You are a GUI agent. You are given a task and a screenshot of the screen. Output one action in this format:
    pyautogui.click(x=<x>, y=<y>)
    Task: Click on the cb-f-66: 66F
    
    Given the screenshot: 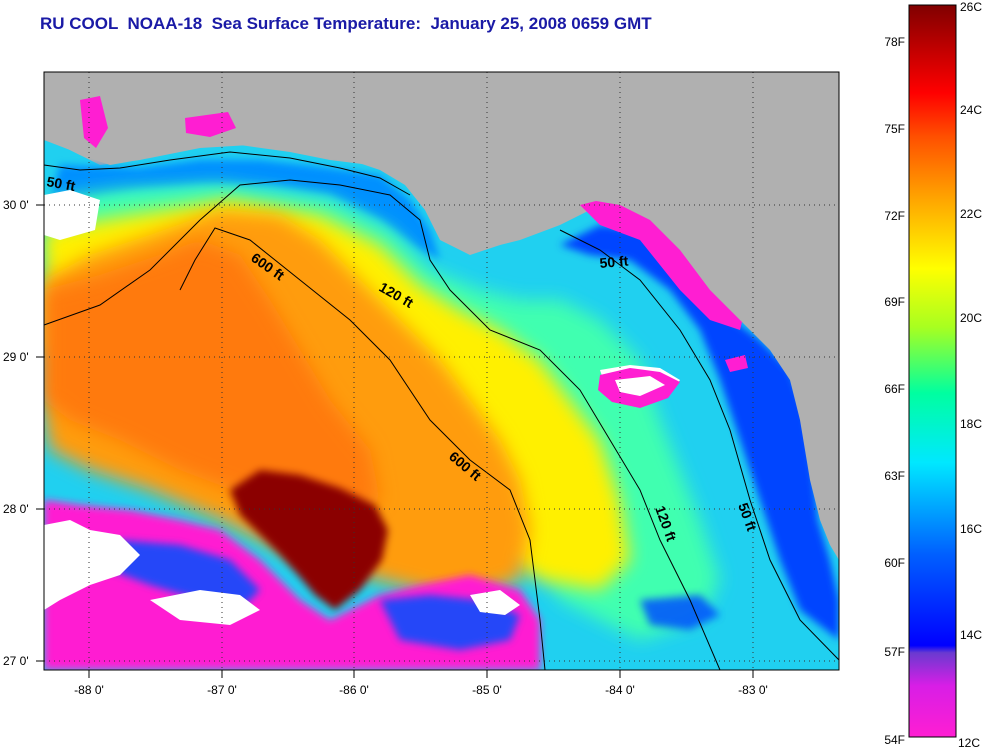 What is the action you would take?
    pyautogui.click(x=894, y=389)
    